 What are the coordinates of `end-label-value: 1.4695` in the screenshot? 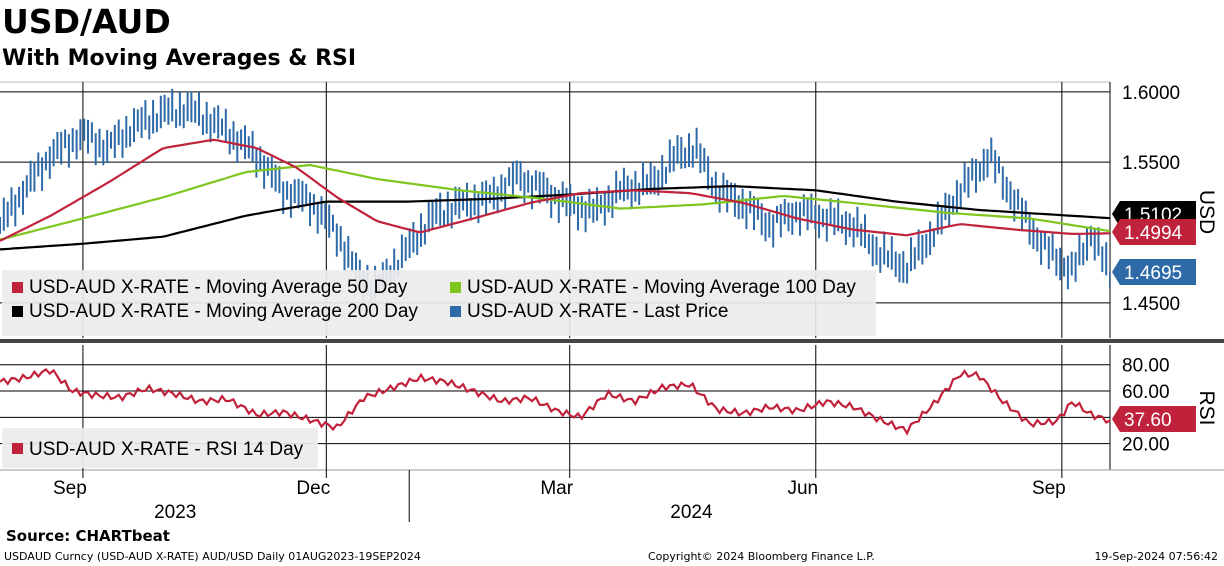 It's located at (1153, 273).